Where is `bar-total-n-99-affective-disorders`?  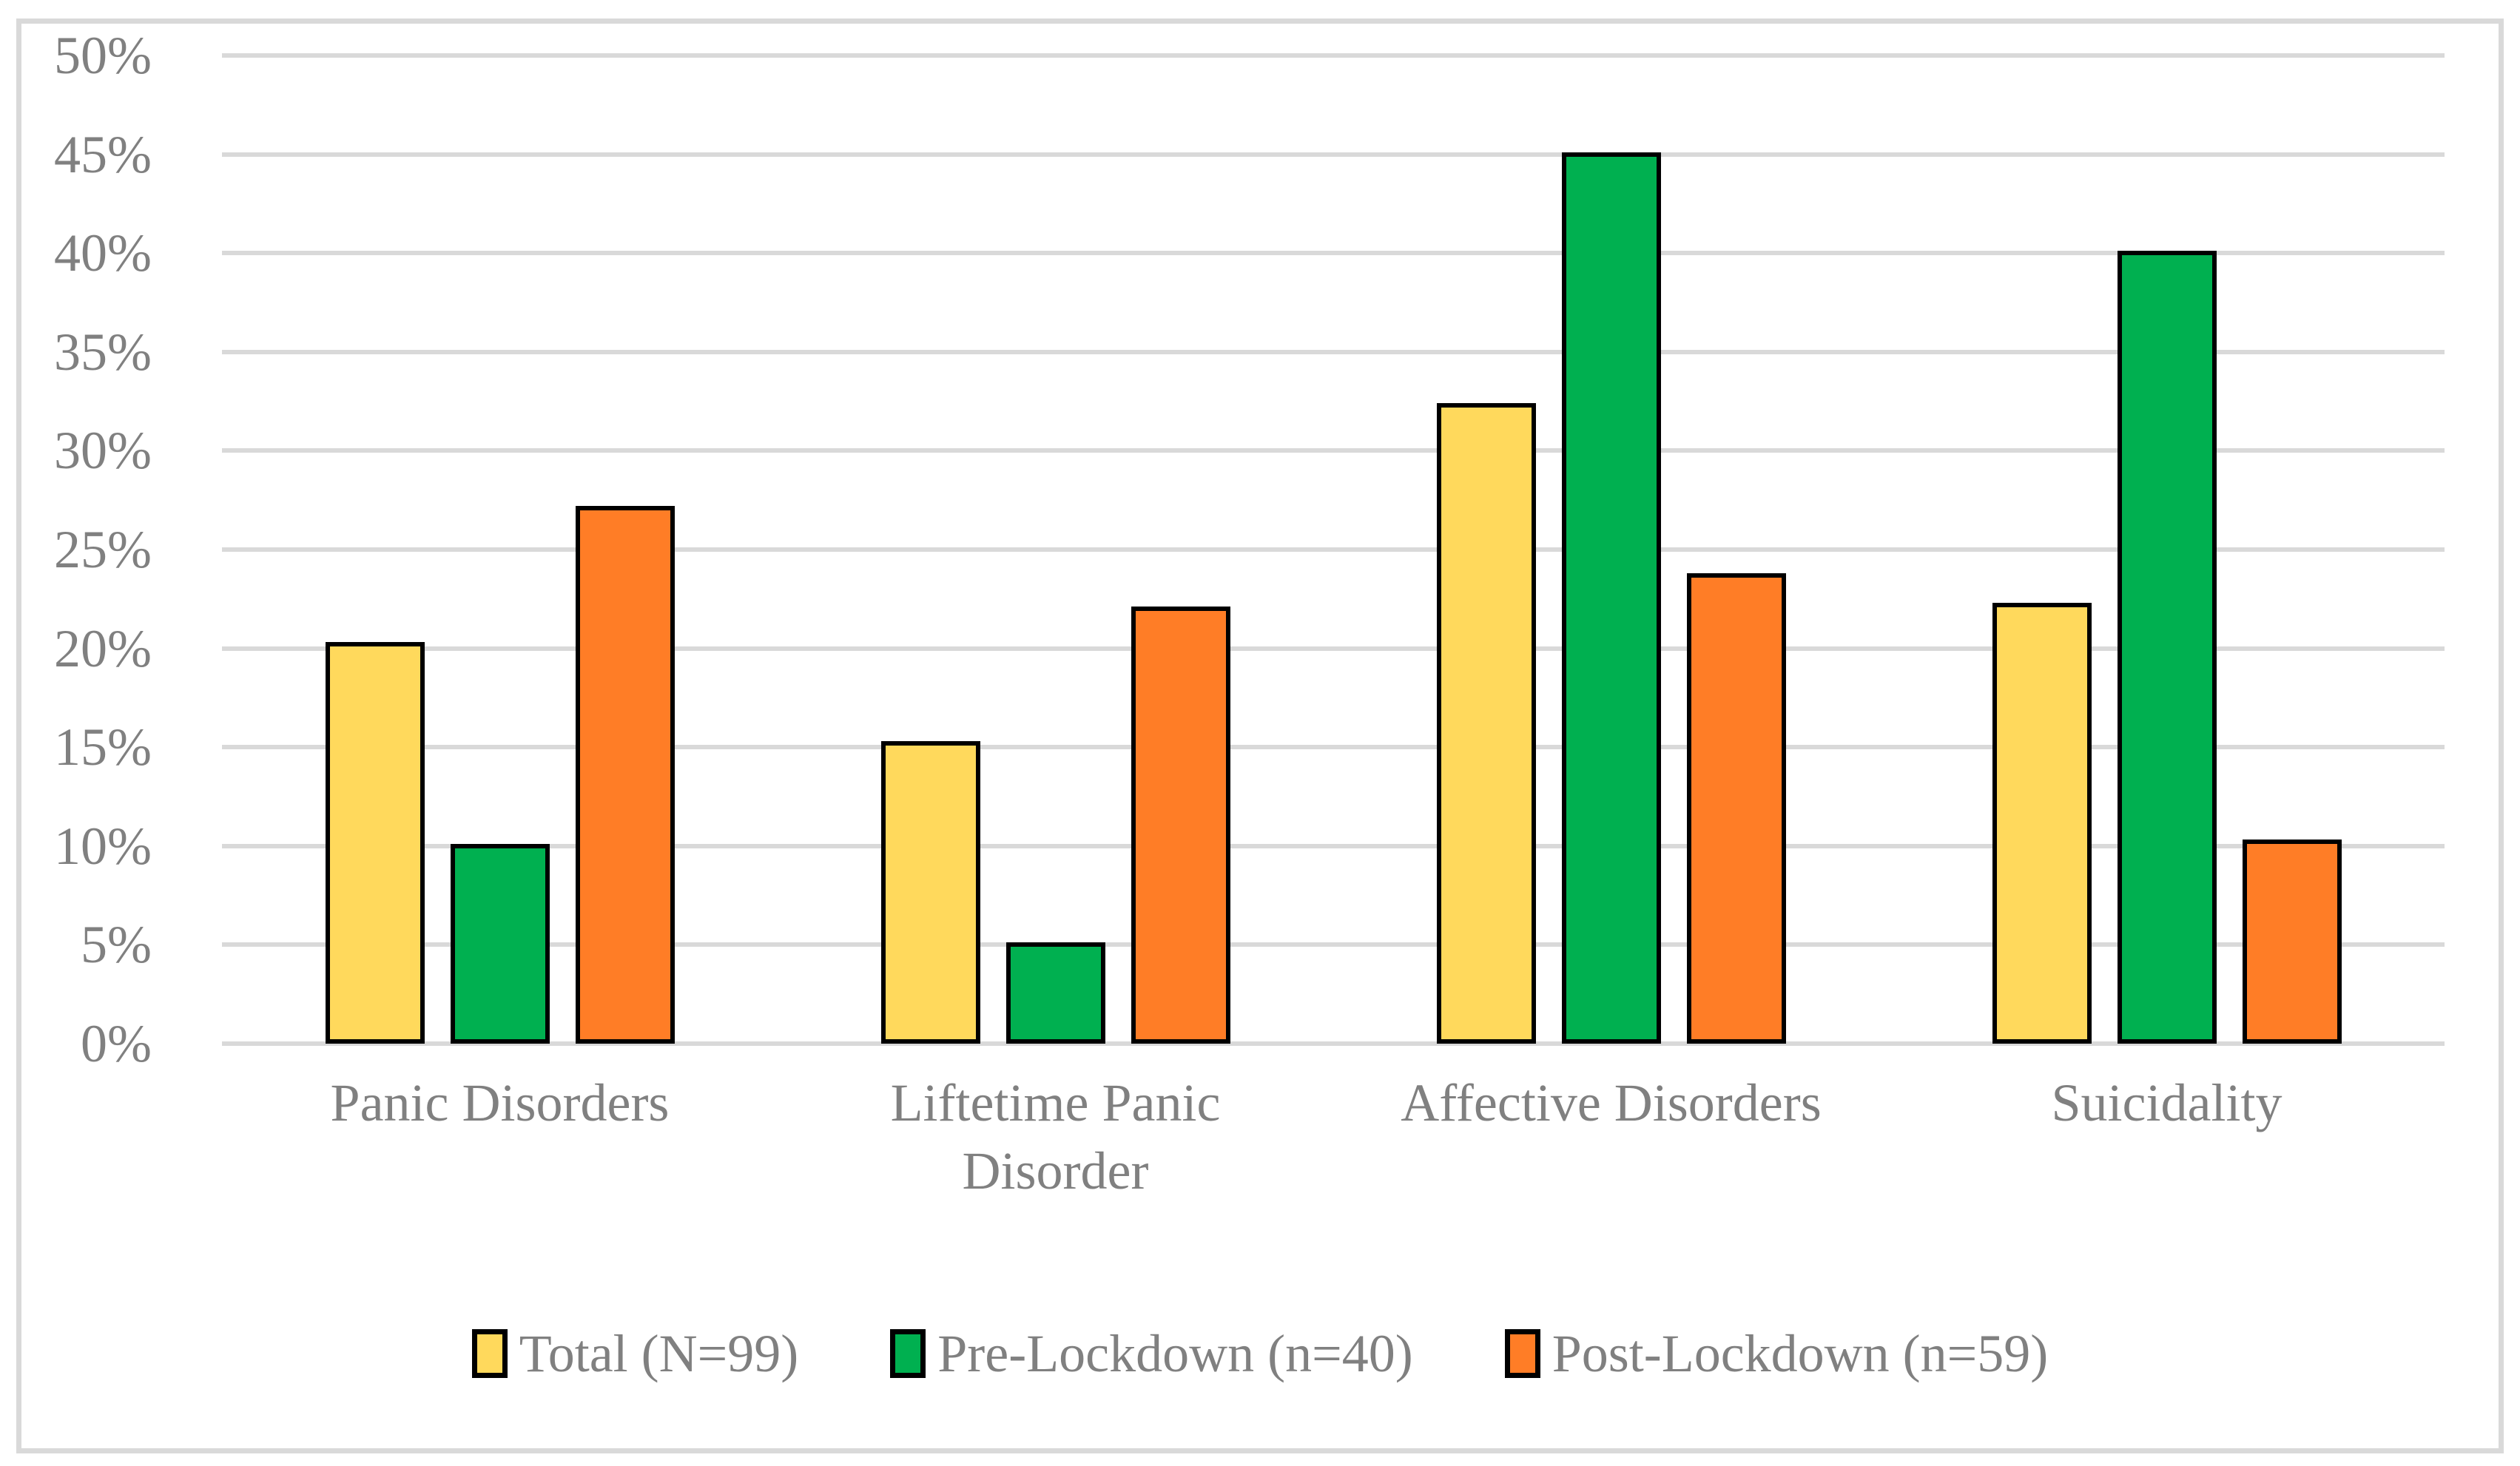
bar-total-n-99-affective-disorders is located at coordinates (1486, 723).